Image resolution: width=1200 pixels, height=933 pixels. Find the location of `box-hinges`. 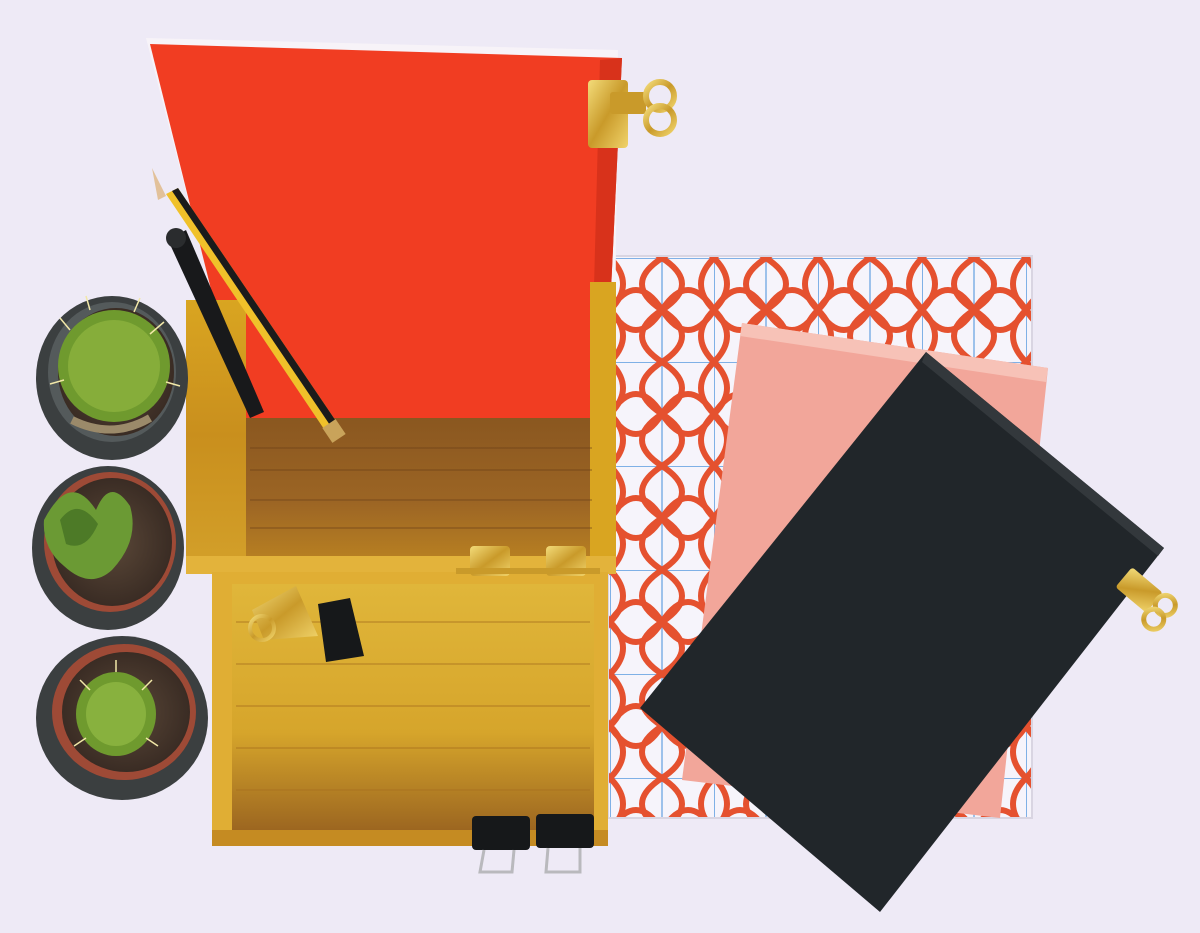

box-hinges is located at coordinates (528, 561).